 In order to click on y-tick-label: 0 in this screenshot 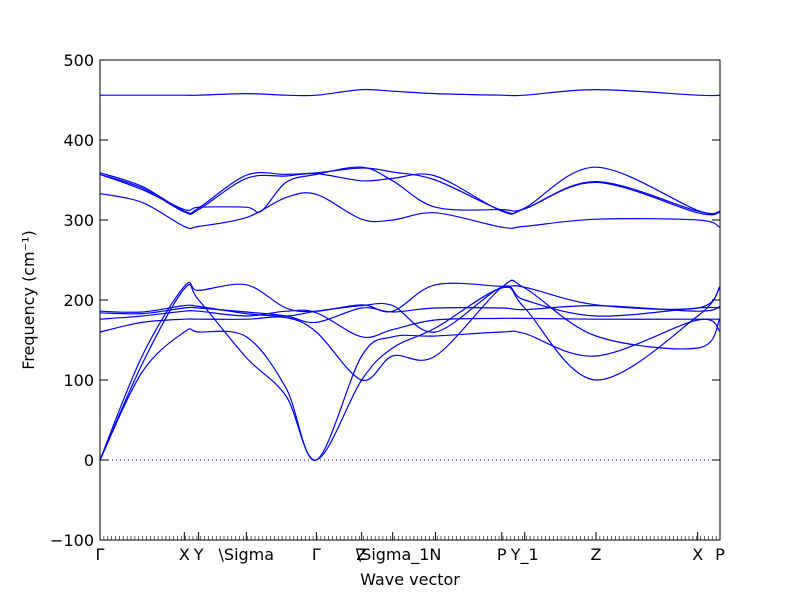, I will do `click(89, 460)`.